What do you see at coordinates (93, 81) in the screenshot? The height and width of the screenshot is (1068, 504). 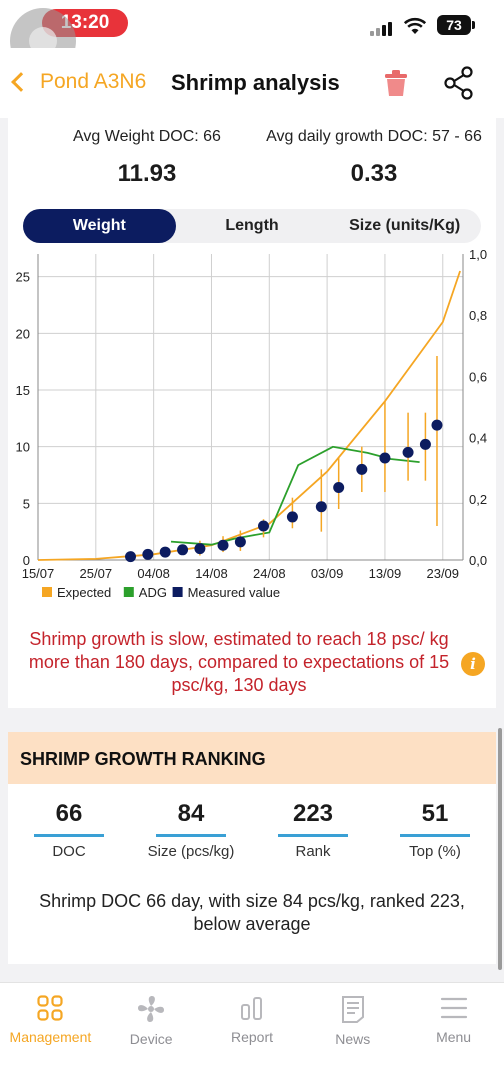 I see `back-label: Pond A3N6` at bounding box center [93, 81].